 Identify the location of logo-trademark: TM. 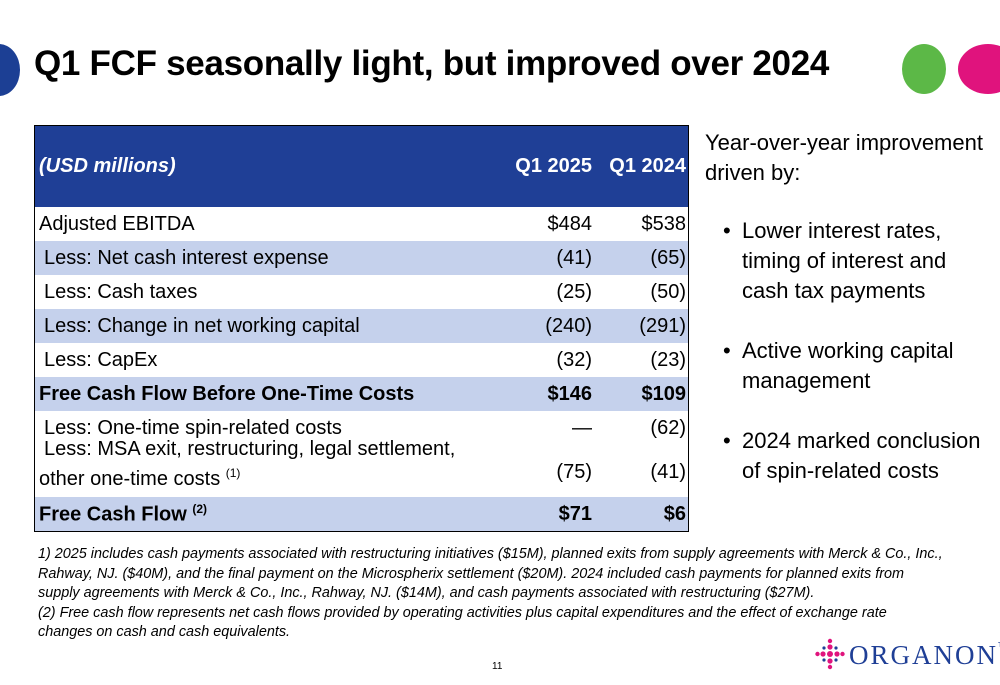
(999, 645).